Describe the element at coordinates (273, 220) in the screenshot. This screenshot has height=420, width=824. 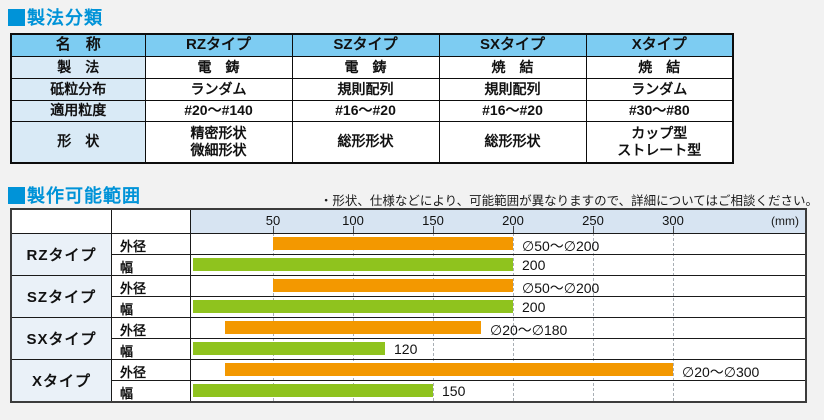
I see `tick-label-50: 50` at that location.